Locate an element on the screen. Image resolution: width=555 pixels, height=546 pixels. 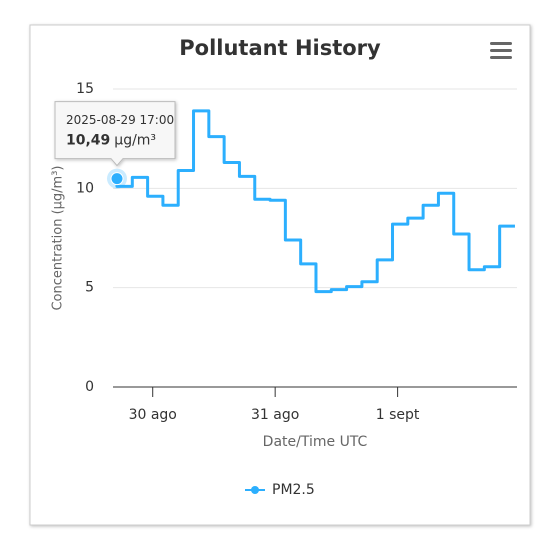
legend-label: PM2.5 is located at coordinates (293, 490).